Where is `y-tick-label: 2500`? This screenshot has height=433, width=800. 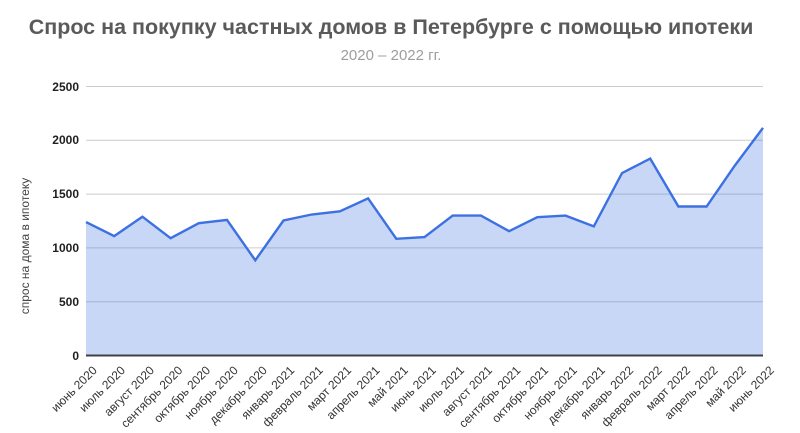 y-tick-label: 2500 is located at coordinates (65, 86).